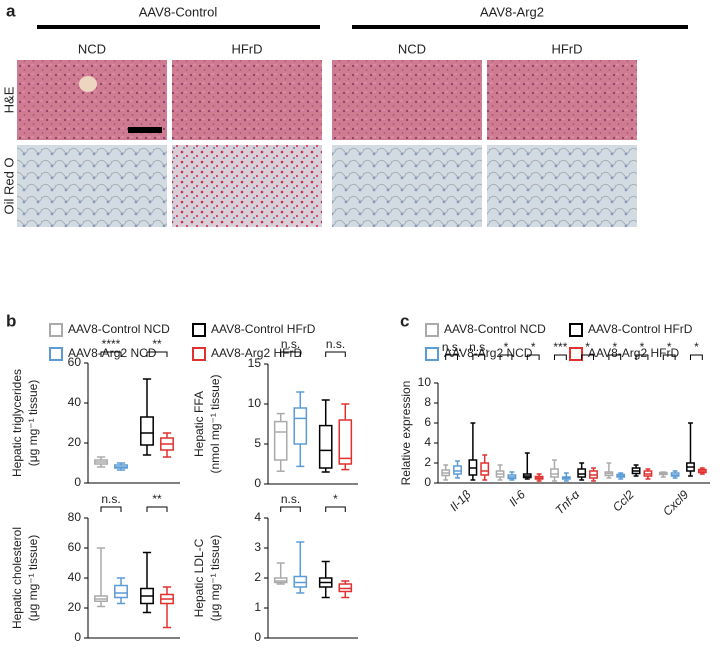 The height and width of the screenshot is (657, 720). I want to click on x-tick-label: Ccl2, so click(623, 500).